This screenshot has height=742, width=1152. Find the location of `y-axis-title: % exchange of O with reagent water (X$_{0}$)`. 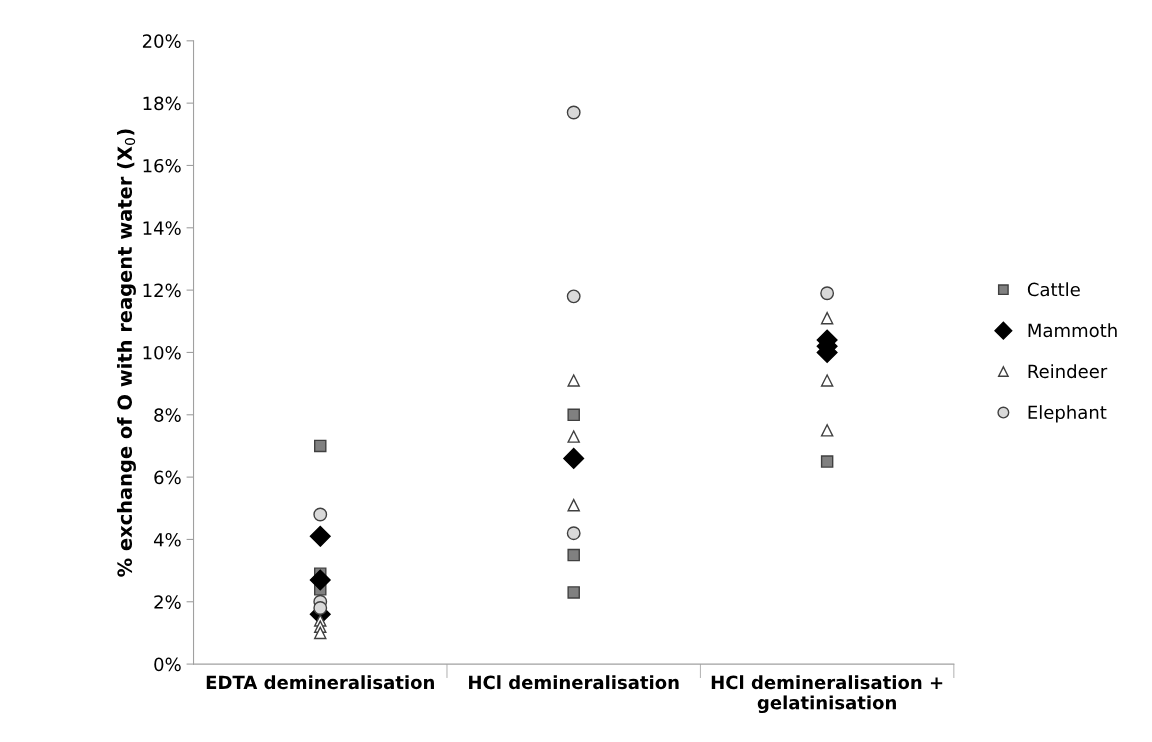

y-axis-title: % exchange of O with reagent water (X$_{0}$) is located at coordinates (126, 353).